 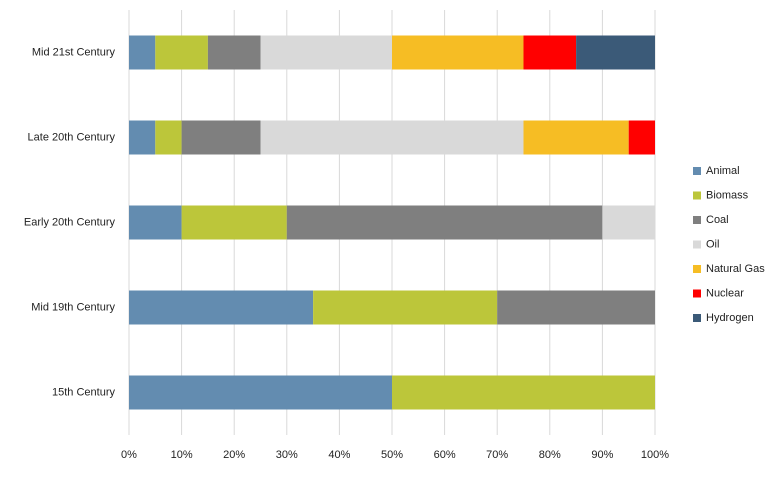 I want to click on x-tick-label: 60%, so click(x=445, y=455).